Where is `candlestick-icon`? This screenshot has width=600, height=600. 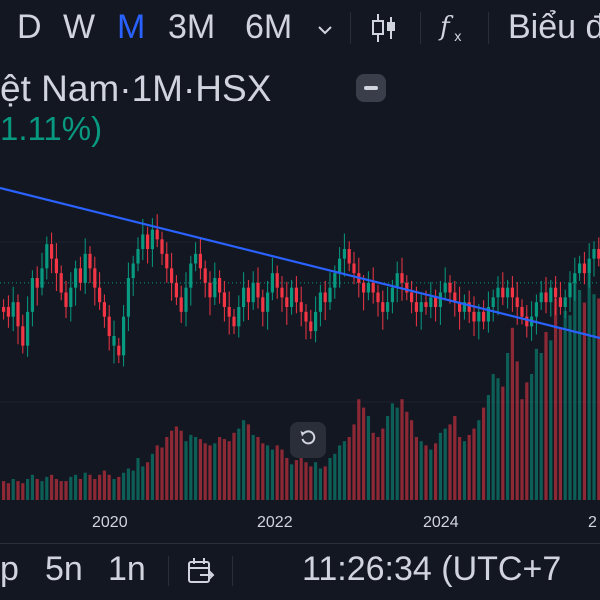 candlestick-icon is located at coordinates (384, 30).